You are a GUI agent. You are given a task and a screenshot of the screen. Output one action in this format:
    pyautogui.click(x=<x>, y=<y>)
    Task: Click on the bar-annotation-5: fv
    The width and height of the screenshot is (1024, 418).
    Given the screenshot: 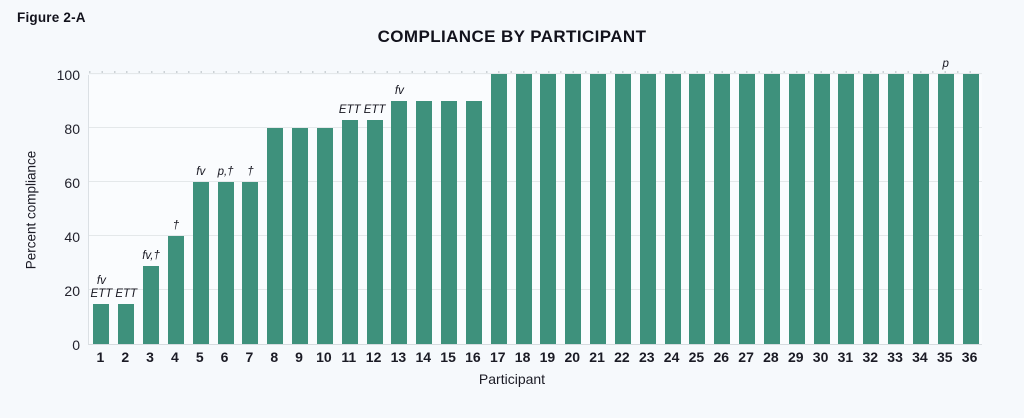 What is the action you would take?
    pyautogui.click(x=201, y=172)
    